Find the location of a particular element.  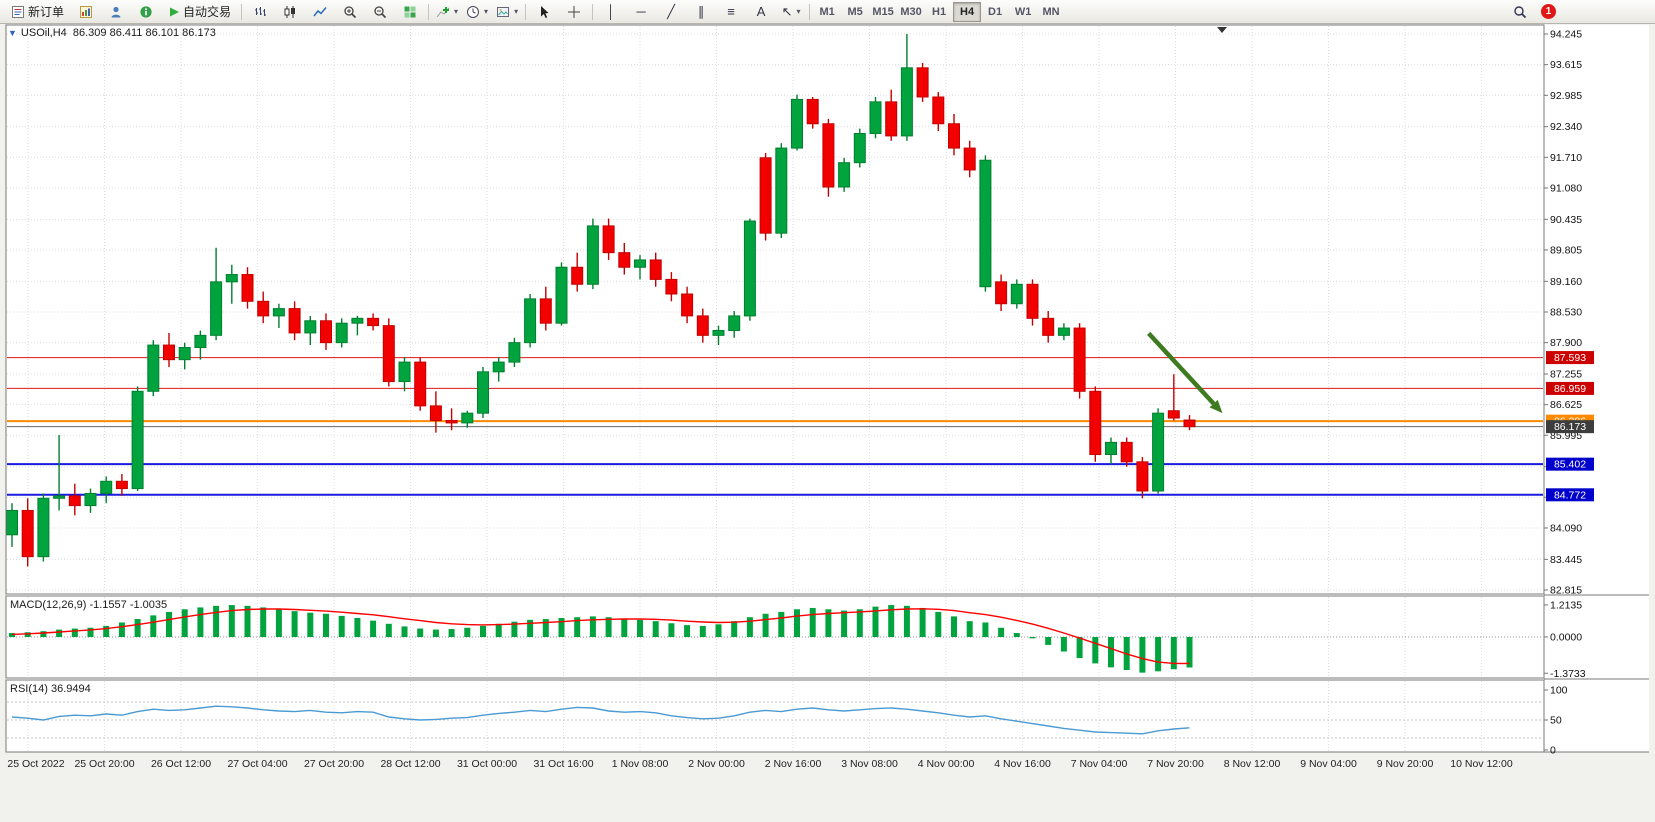

one-click-trading-toggle: ▼ is located at coordinates (12, 33).